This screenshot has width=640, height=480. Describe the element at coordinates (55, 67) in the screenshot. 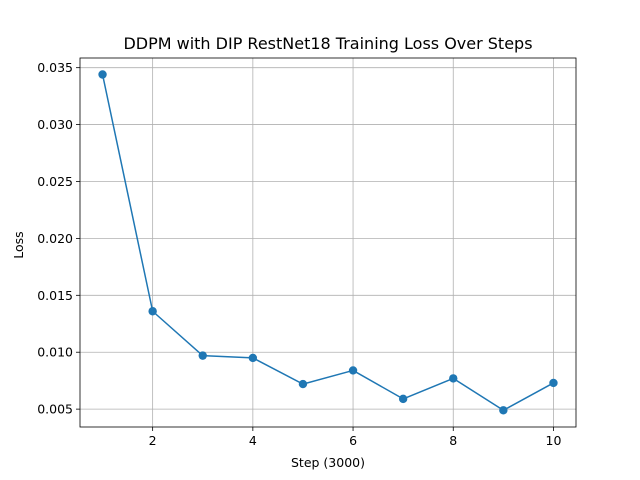

I see `y-tick-label: 0.035` at that location.